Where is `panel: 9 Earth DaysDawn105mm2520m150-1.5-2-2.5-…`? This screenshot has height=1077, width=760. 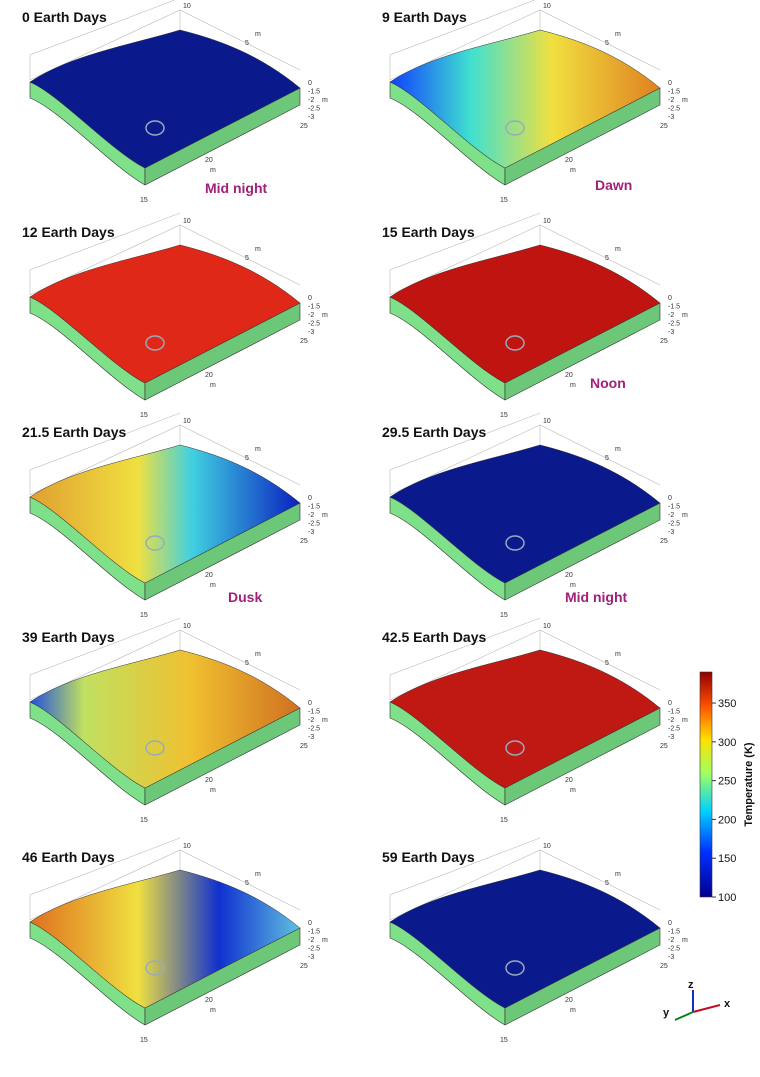
panel: 9 Earth DaysDawn105mm2520m150-1.5-2-2.5-… is located at coordinates (535, 102).